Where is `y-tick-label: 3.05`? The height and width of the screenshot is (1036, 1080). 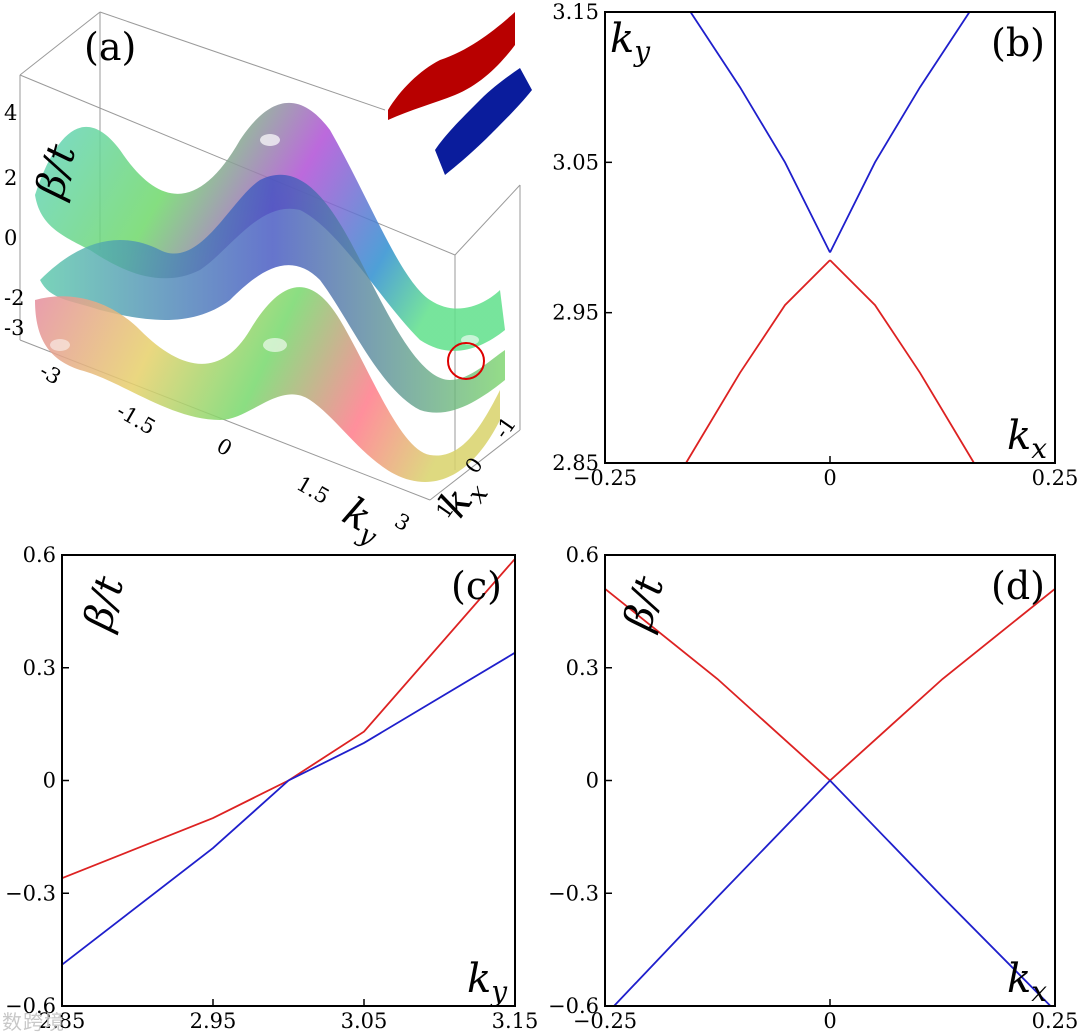
y-tick-label: 3.05 is located at coordinates (575, 162).